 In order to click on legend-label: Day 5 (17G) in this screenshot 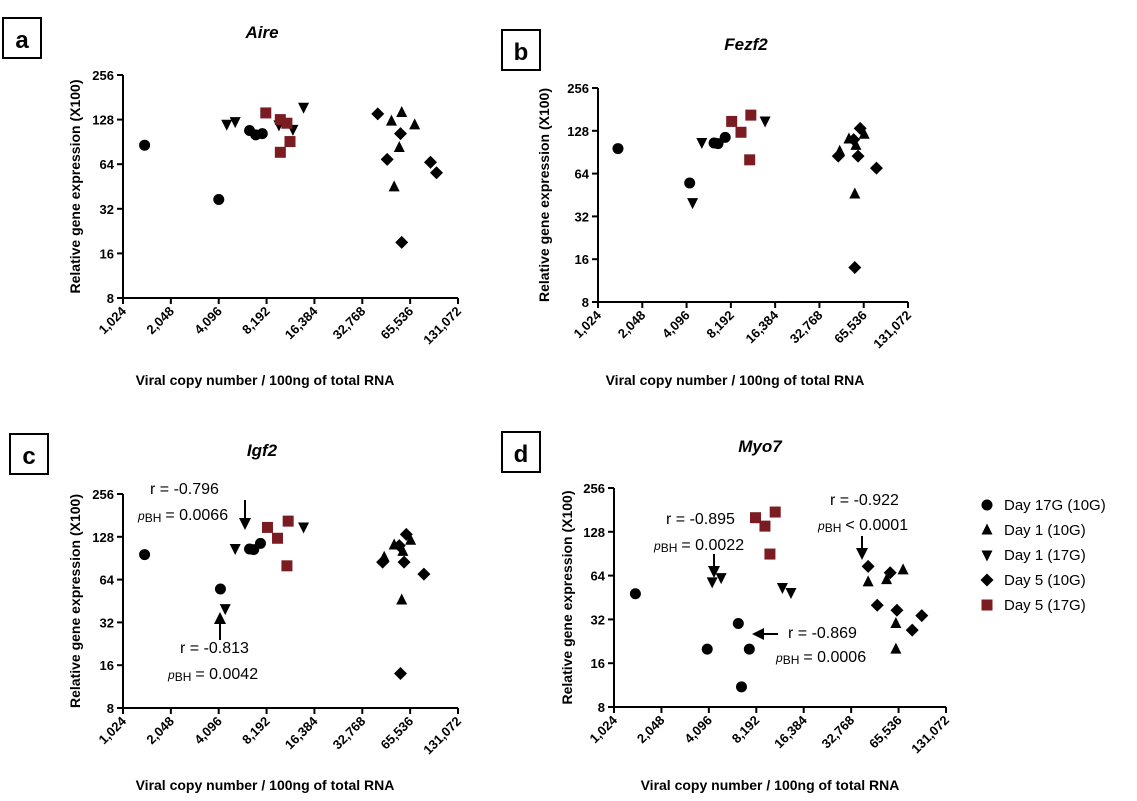, I will do `click(1045, 605)`.